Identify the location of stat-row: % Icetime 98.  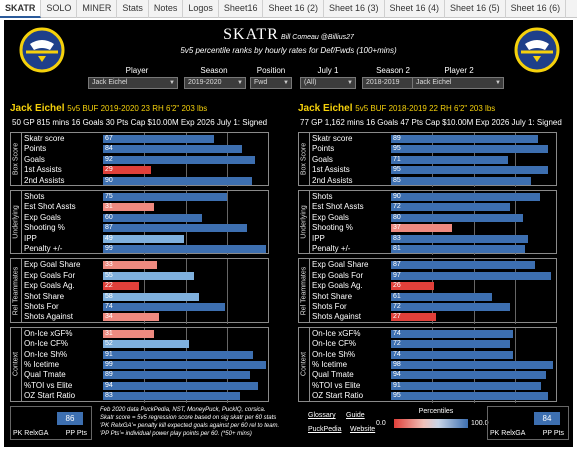
(433, 365).